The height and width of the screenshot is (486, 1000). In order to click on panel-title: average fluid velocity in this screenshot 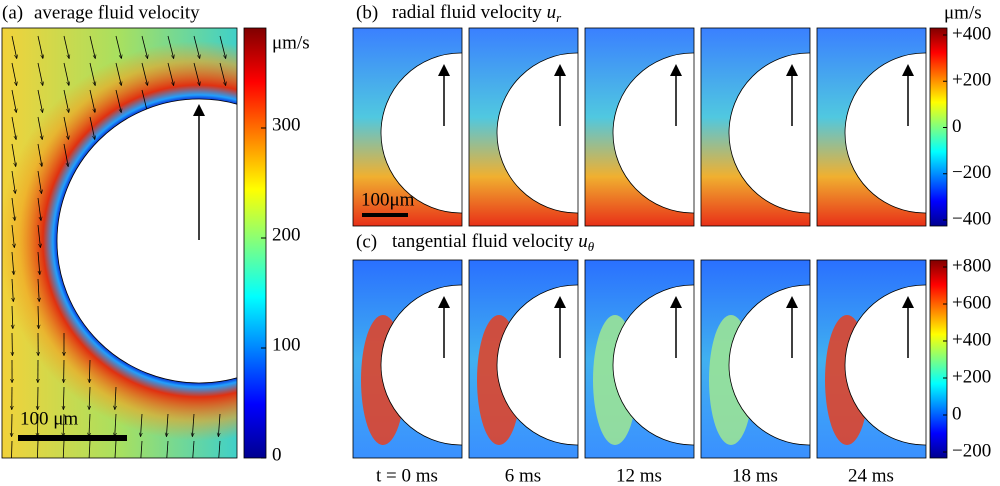, I will do `click(117, 12)`.